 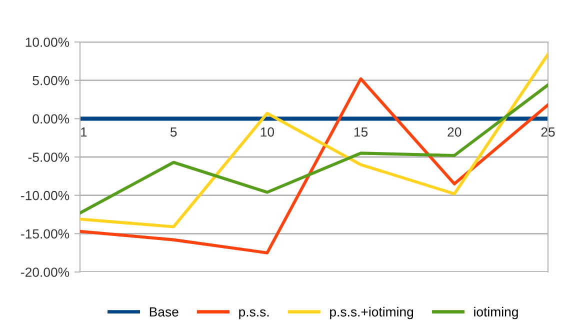 I want to click on legend-label: p.s.s., so click(x=254, y=314).